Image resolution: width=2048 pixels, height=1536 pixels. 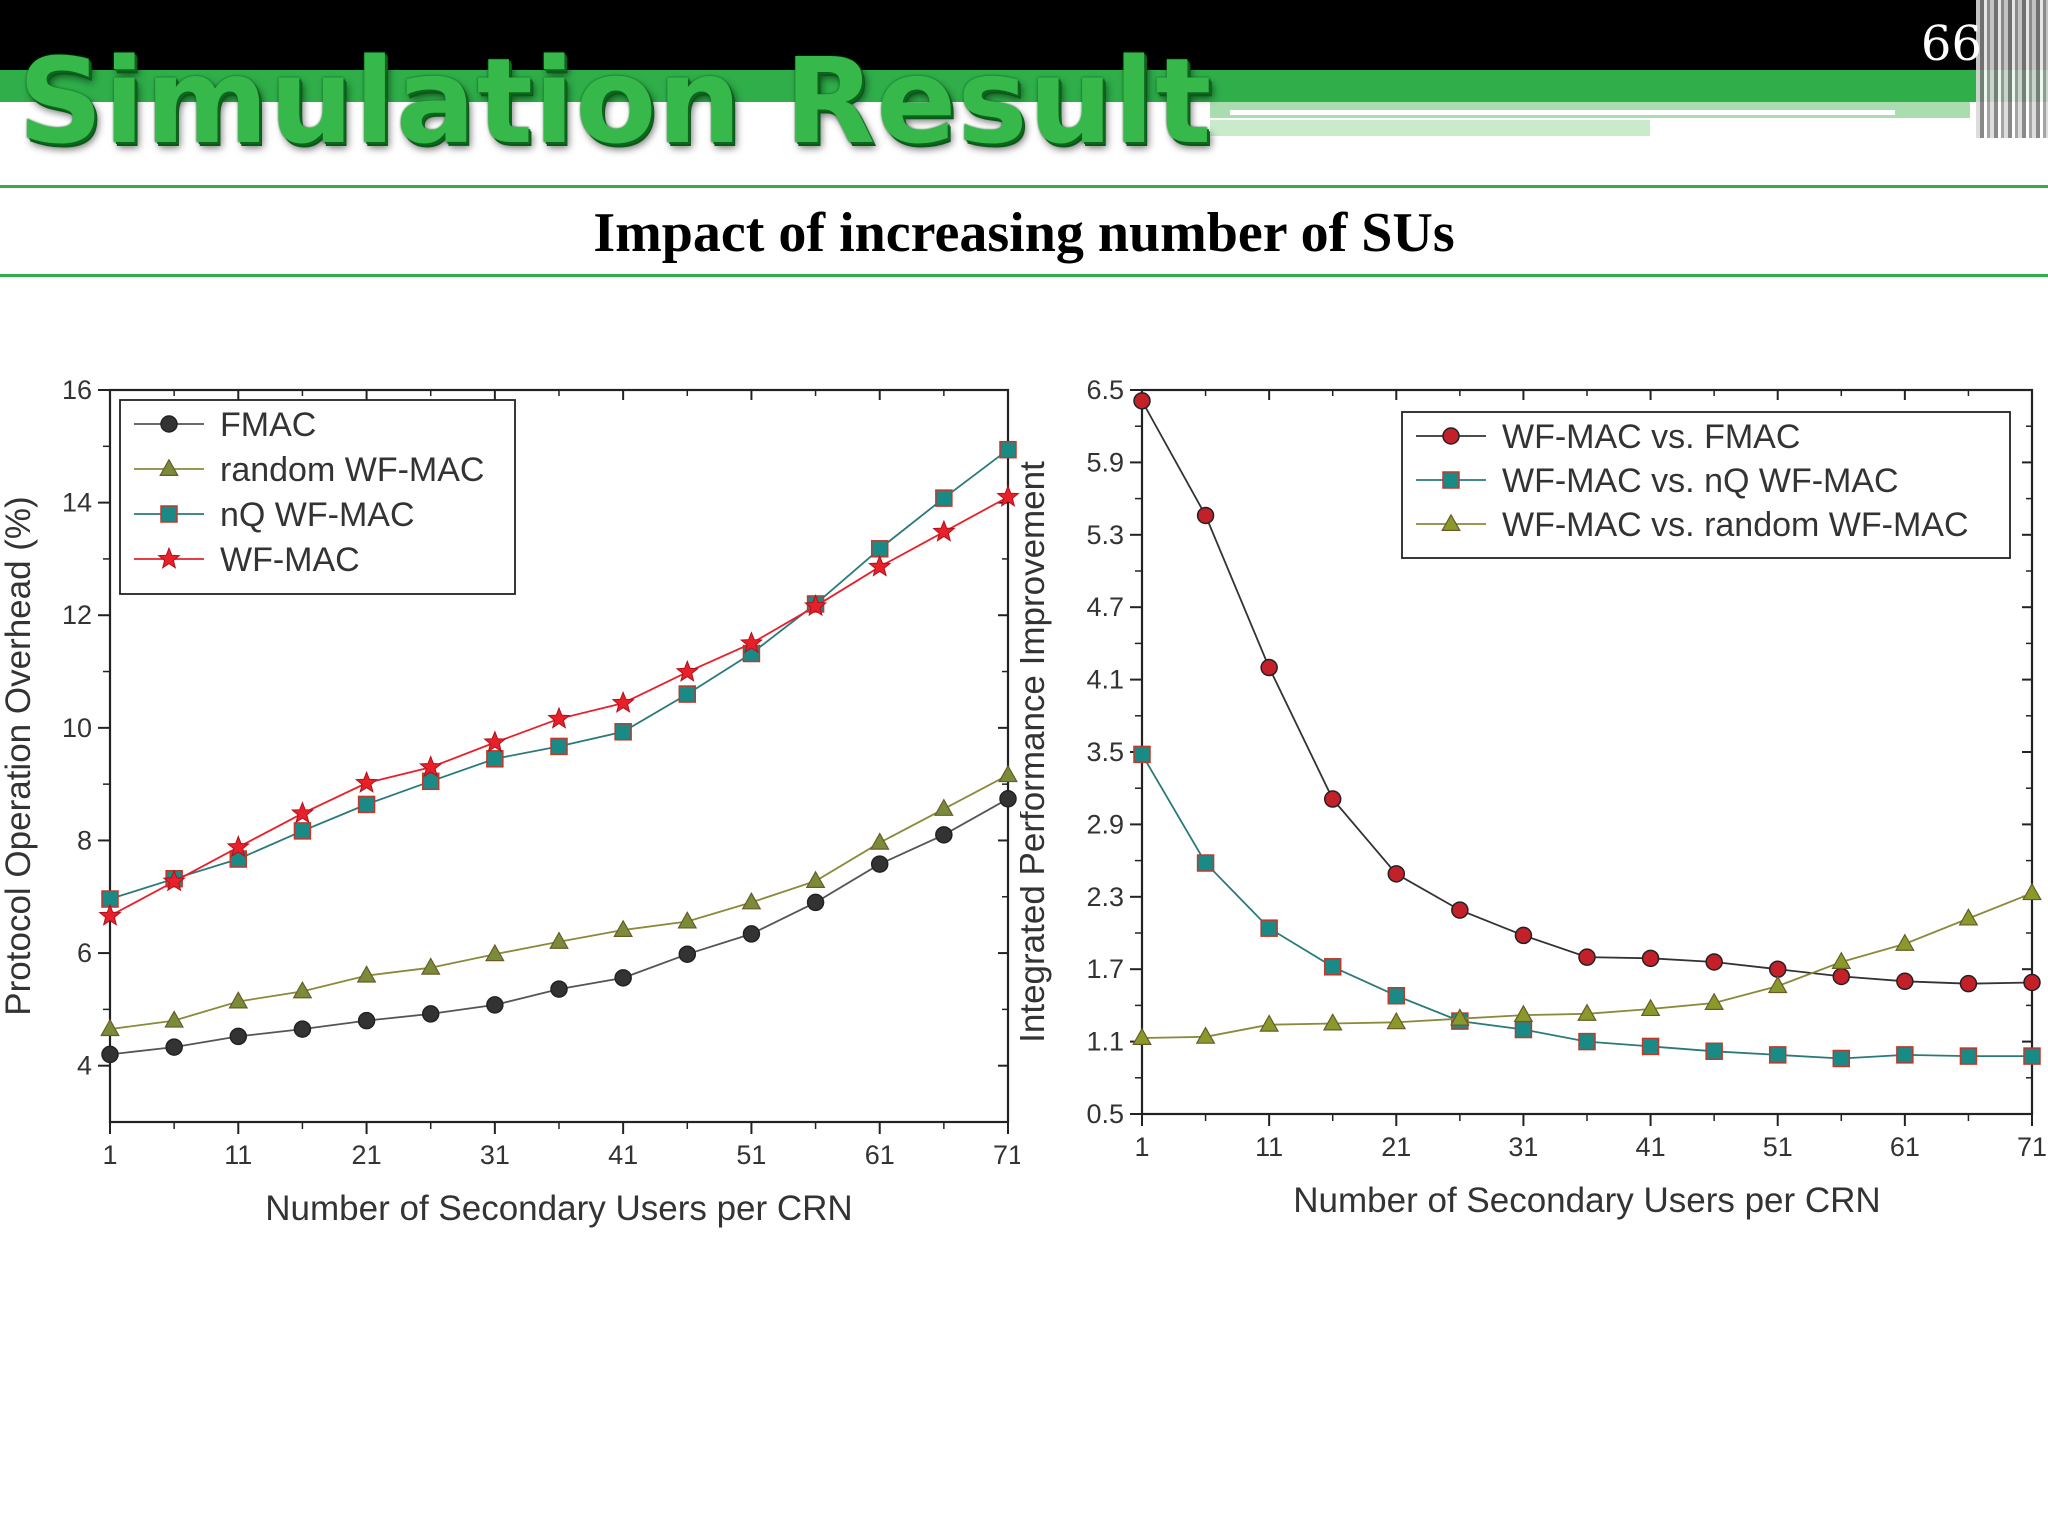 What do you see at coordinates (84, 953) in the screenshot?
I see `y-tick-label: 6` at bounding box center [84, 953].